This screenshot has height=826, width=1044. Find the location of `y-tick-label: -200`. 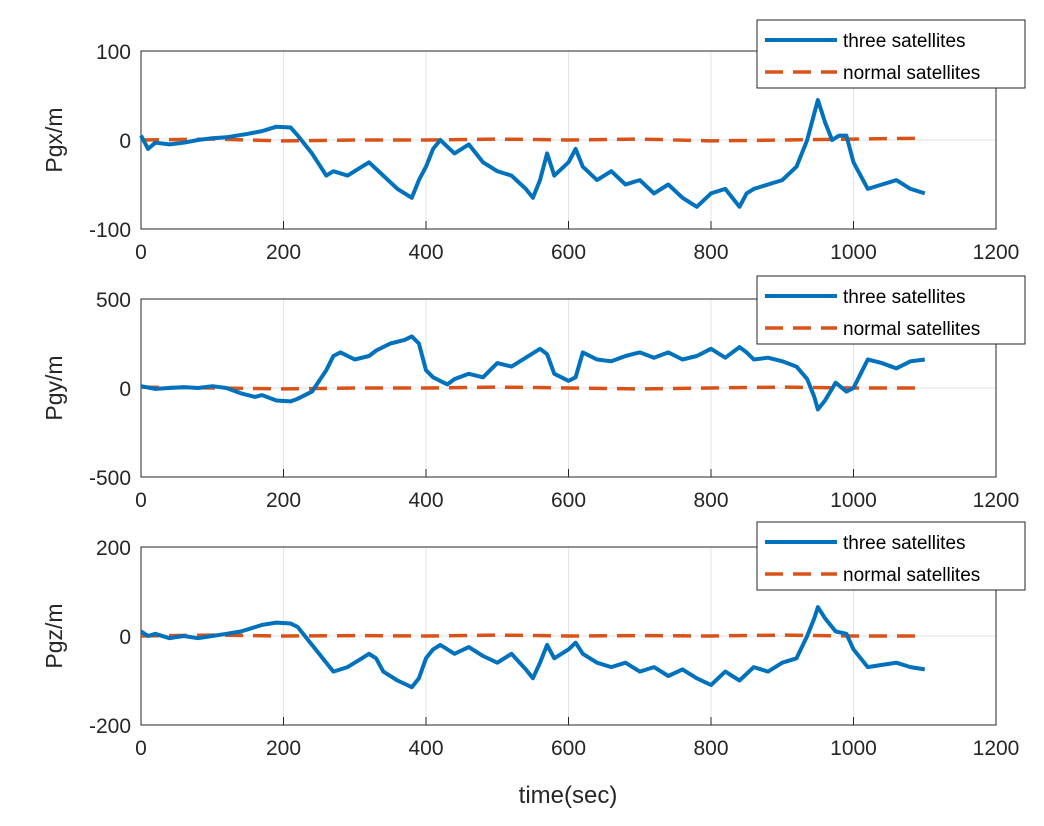

y-tick-label: -200 is located at coordinates (110, 726).